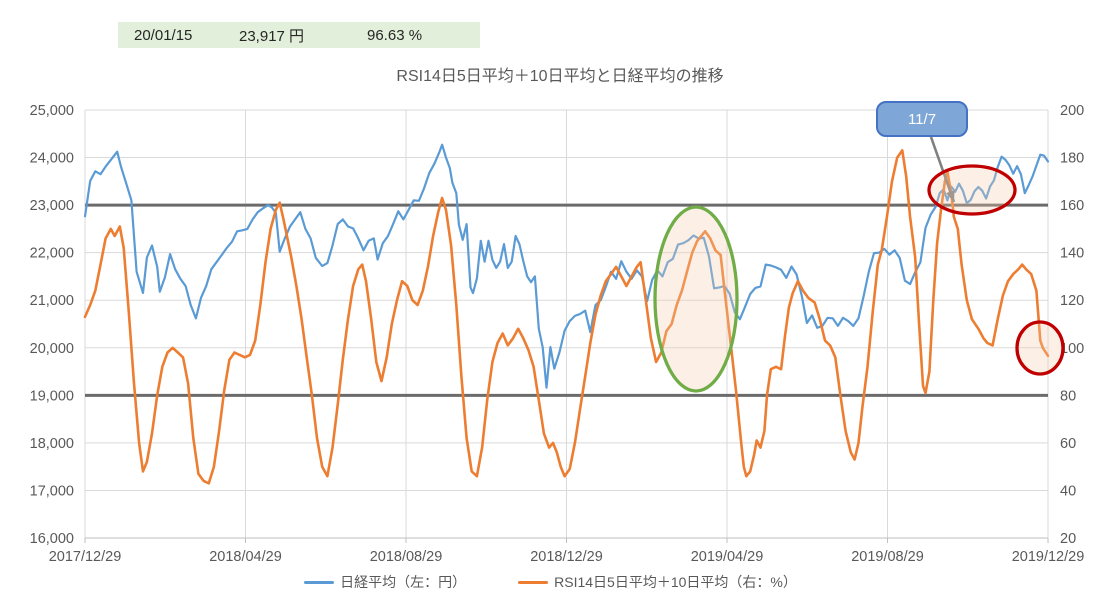 The height and width of the screenshot is (609, 1101). Describe the element at coordinates (403, 582) in the screenshot. I see `legend-label-nikkei: 日経平均（左：円）` at that location.